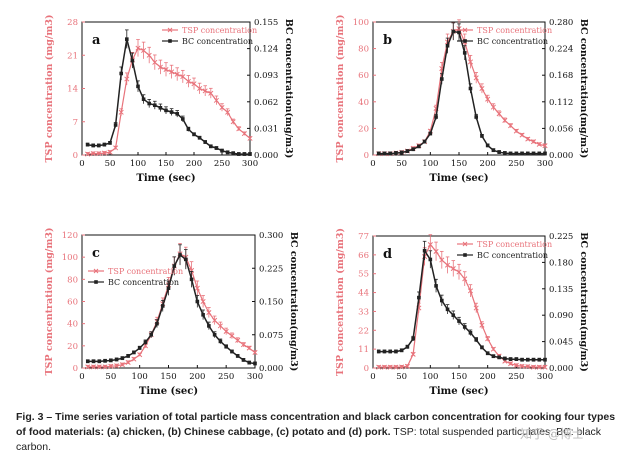 This screenshot has width=624, height=457. What do you see at coordinates (363, 103) in the screenshot?
I see `y-tick-label: 40` at bounding box center [363, 103].